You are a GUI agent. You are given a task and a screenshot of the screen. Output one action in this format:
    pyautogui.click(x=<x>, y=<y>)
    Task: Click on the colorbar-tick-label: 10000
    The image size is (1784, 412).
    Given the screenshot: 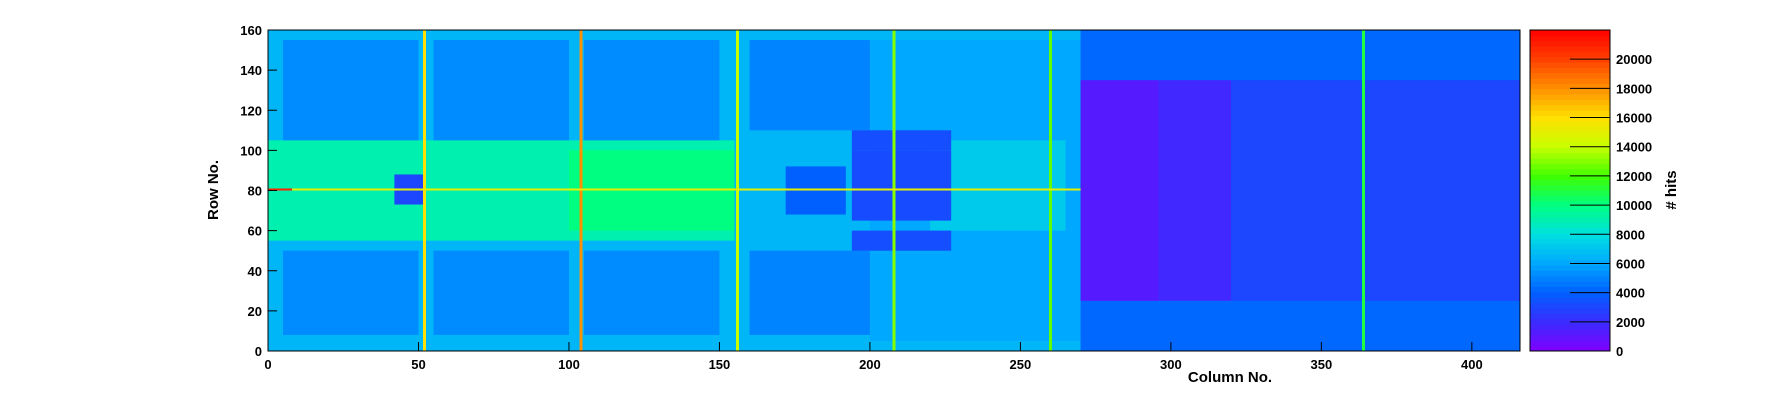 What is the action you would take?
    pyautogui.click(x=1634, y=205)
    